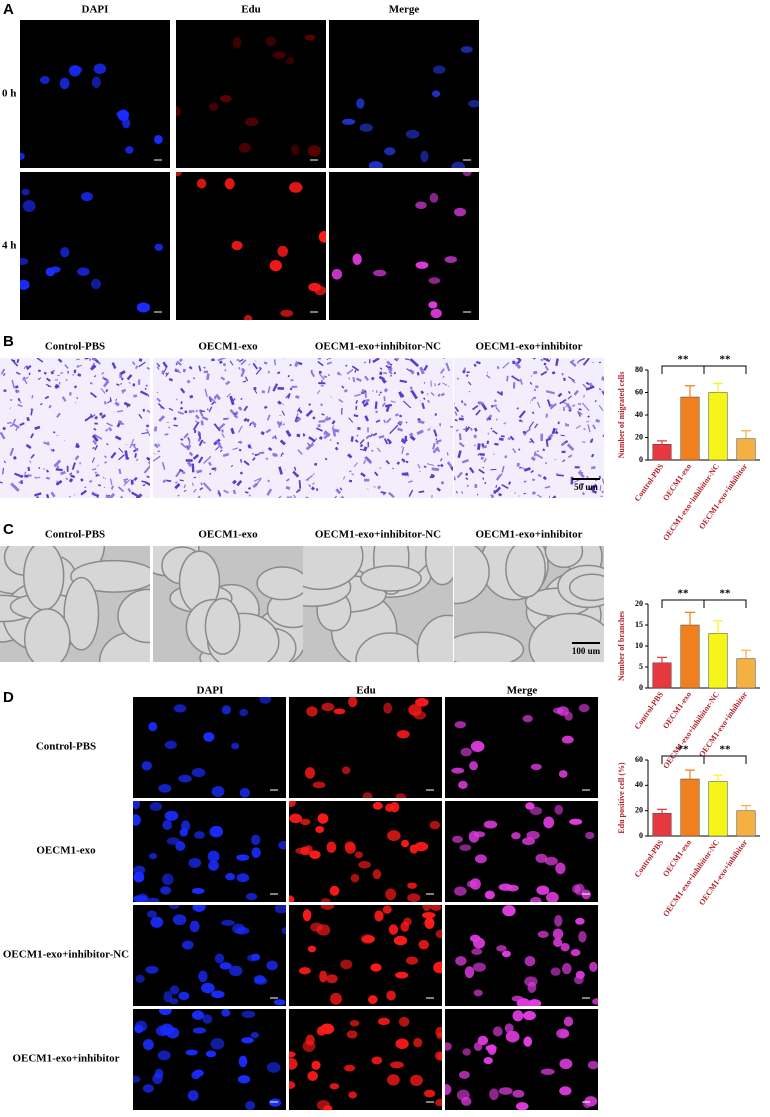 The width and height of the screenshot is (770, 1117). Describe the element at coordinates (228, 535) in the screenshot. I see `column-header: OECM1-exo` at that location.